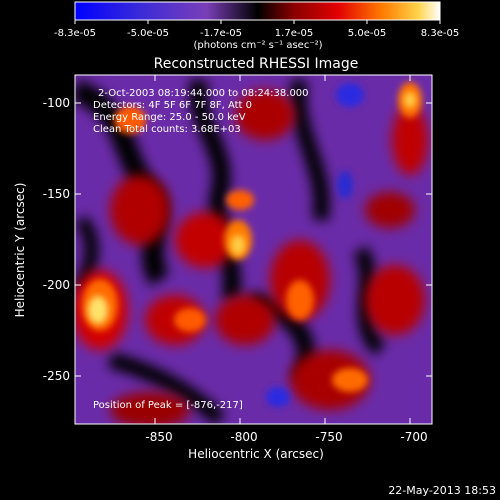 The height and width of the screenshot is (500, 500). What do you see at coordinates (158, 437) in the screenshot?
I see `x-tick-label: -850` at bounding box center [158, 437].